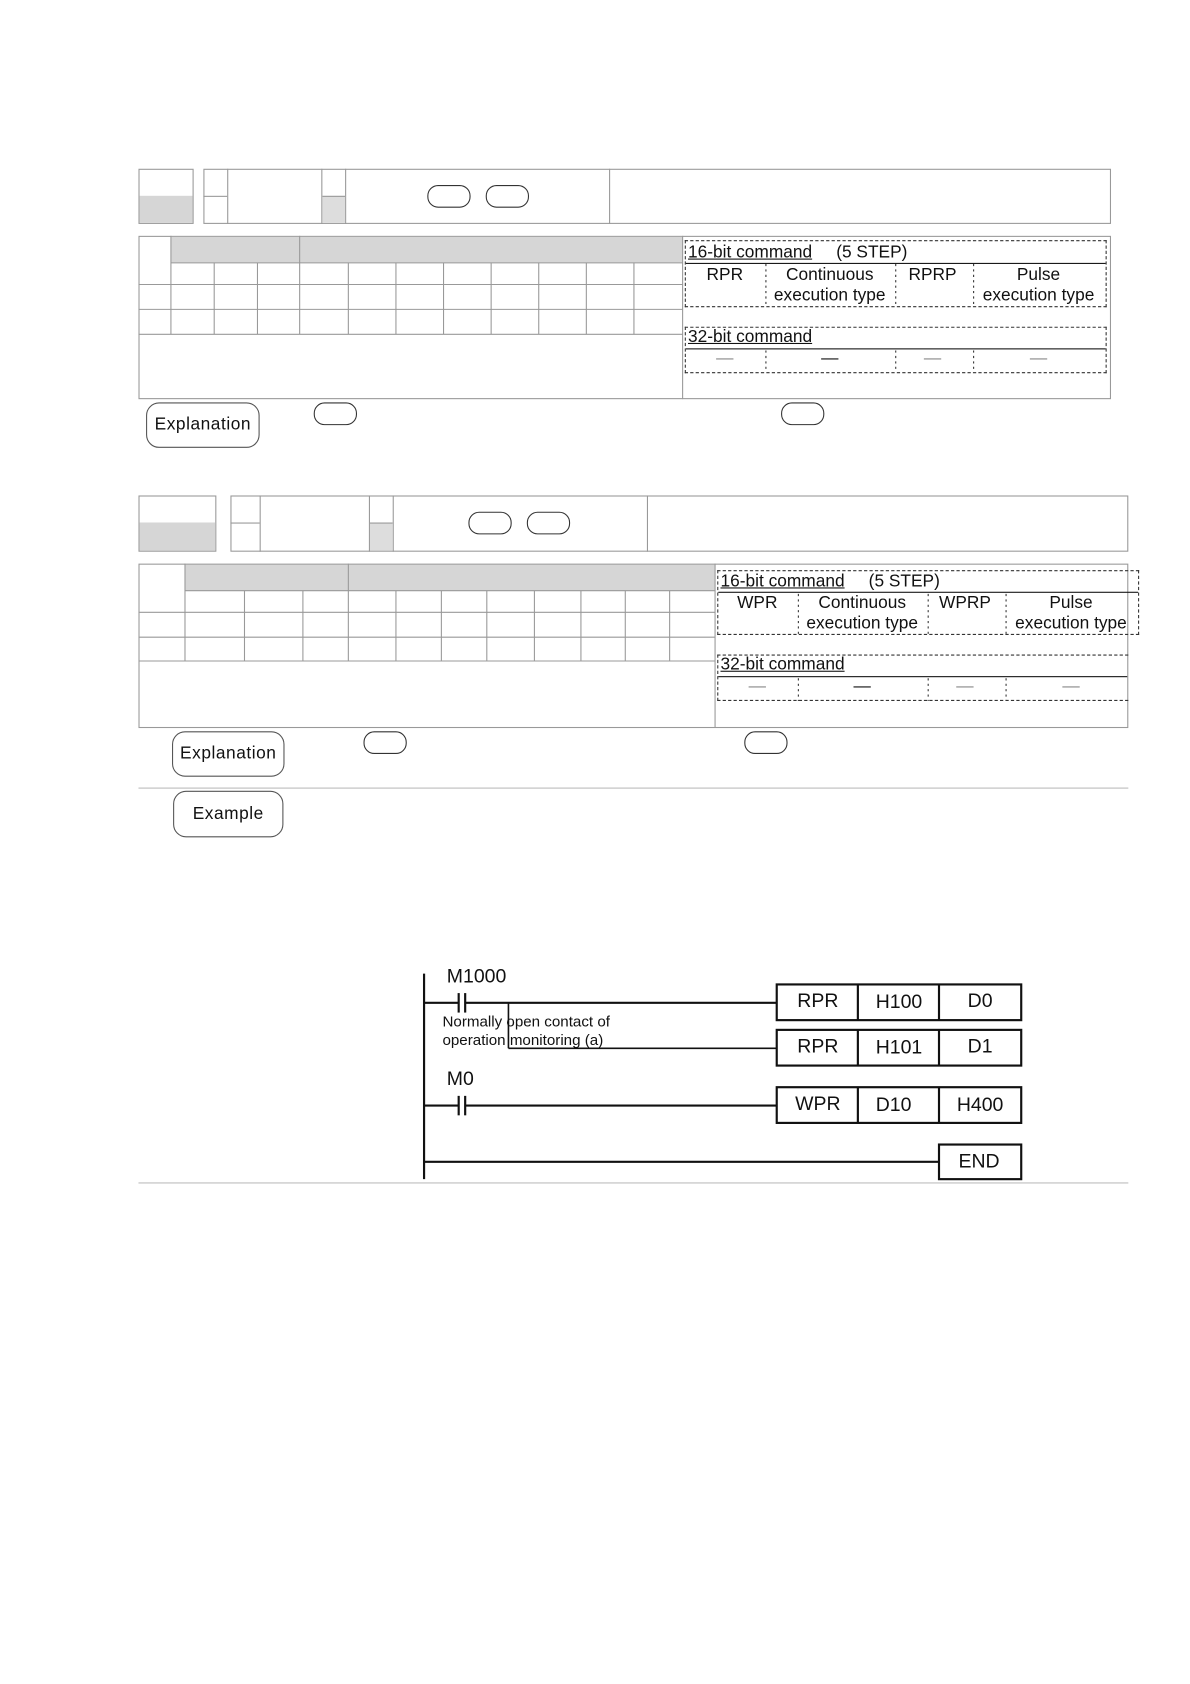 This screenshot has height=1684, width=1190. Describe the element at coordinates (829, 275) in the screenshot. I see `rpr-cont-type: Continuous` at that location.